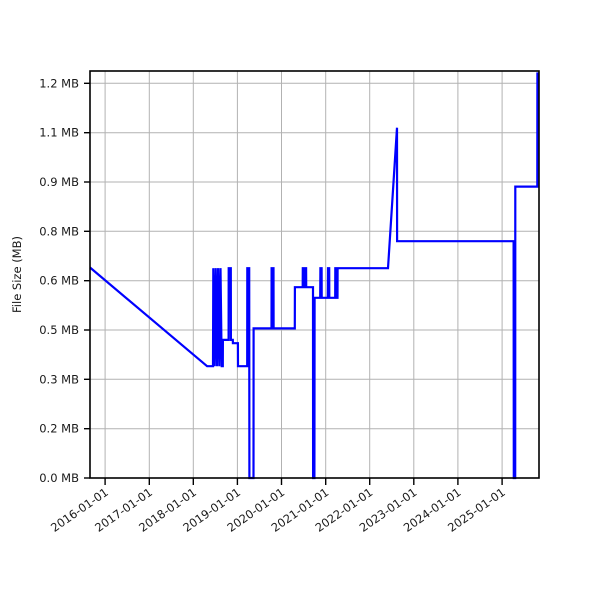 This screenshot has height=600, width=600. What do you see at coordinates (59, 231) in the screenshot?
I see `y-tick-label: 0.8 MB` at bounding box center [59, 231].